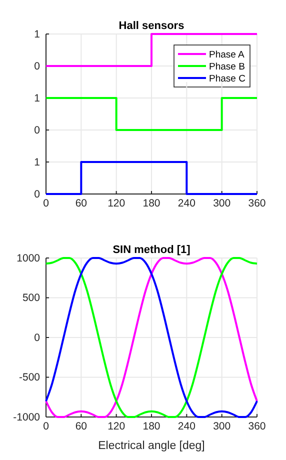 Image resolution: width=286 pixels, height=460 pixels. What do you see at coordinates (29, 378) in the screenshot?
I see `y-tick-label: -500` at bounding box center [29, 378].